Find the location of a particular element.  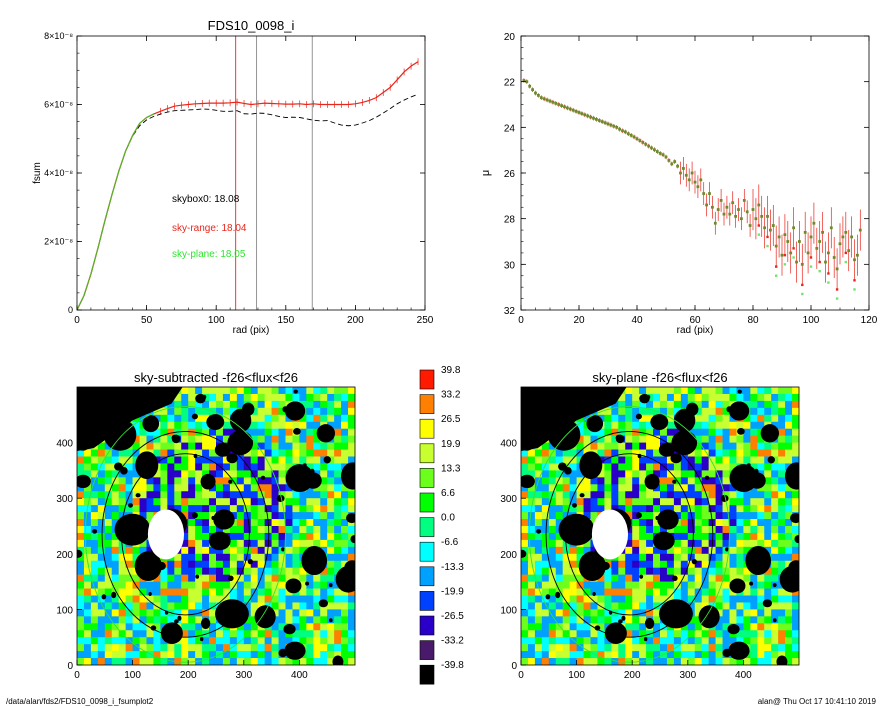

colorbar-label: 26.5 is located at coordinates (451, 419).